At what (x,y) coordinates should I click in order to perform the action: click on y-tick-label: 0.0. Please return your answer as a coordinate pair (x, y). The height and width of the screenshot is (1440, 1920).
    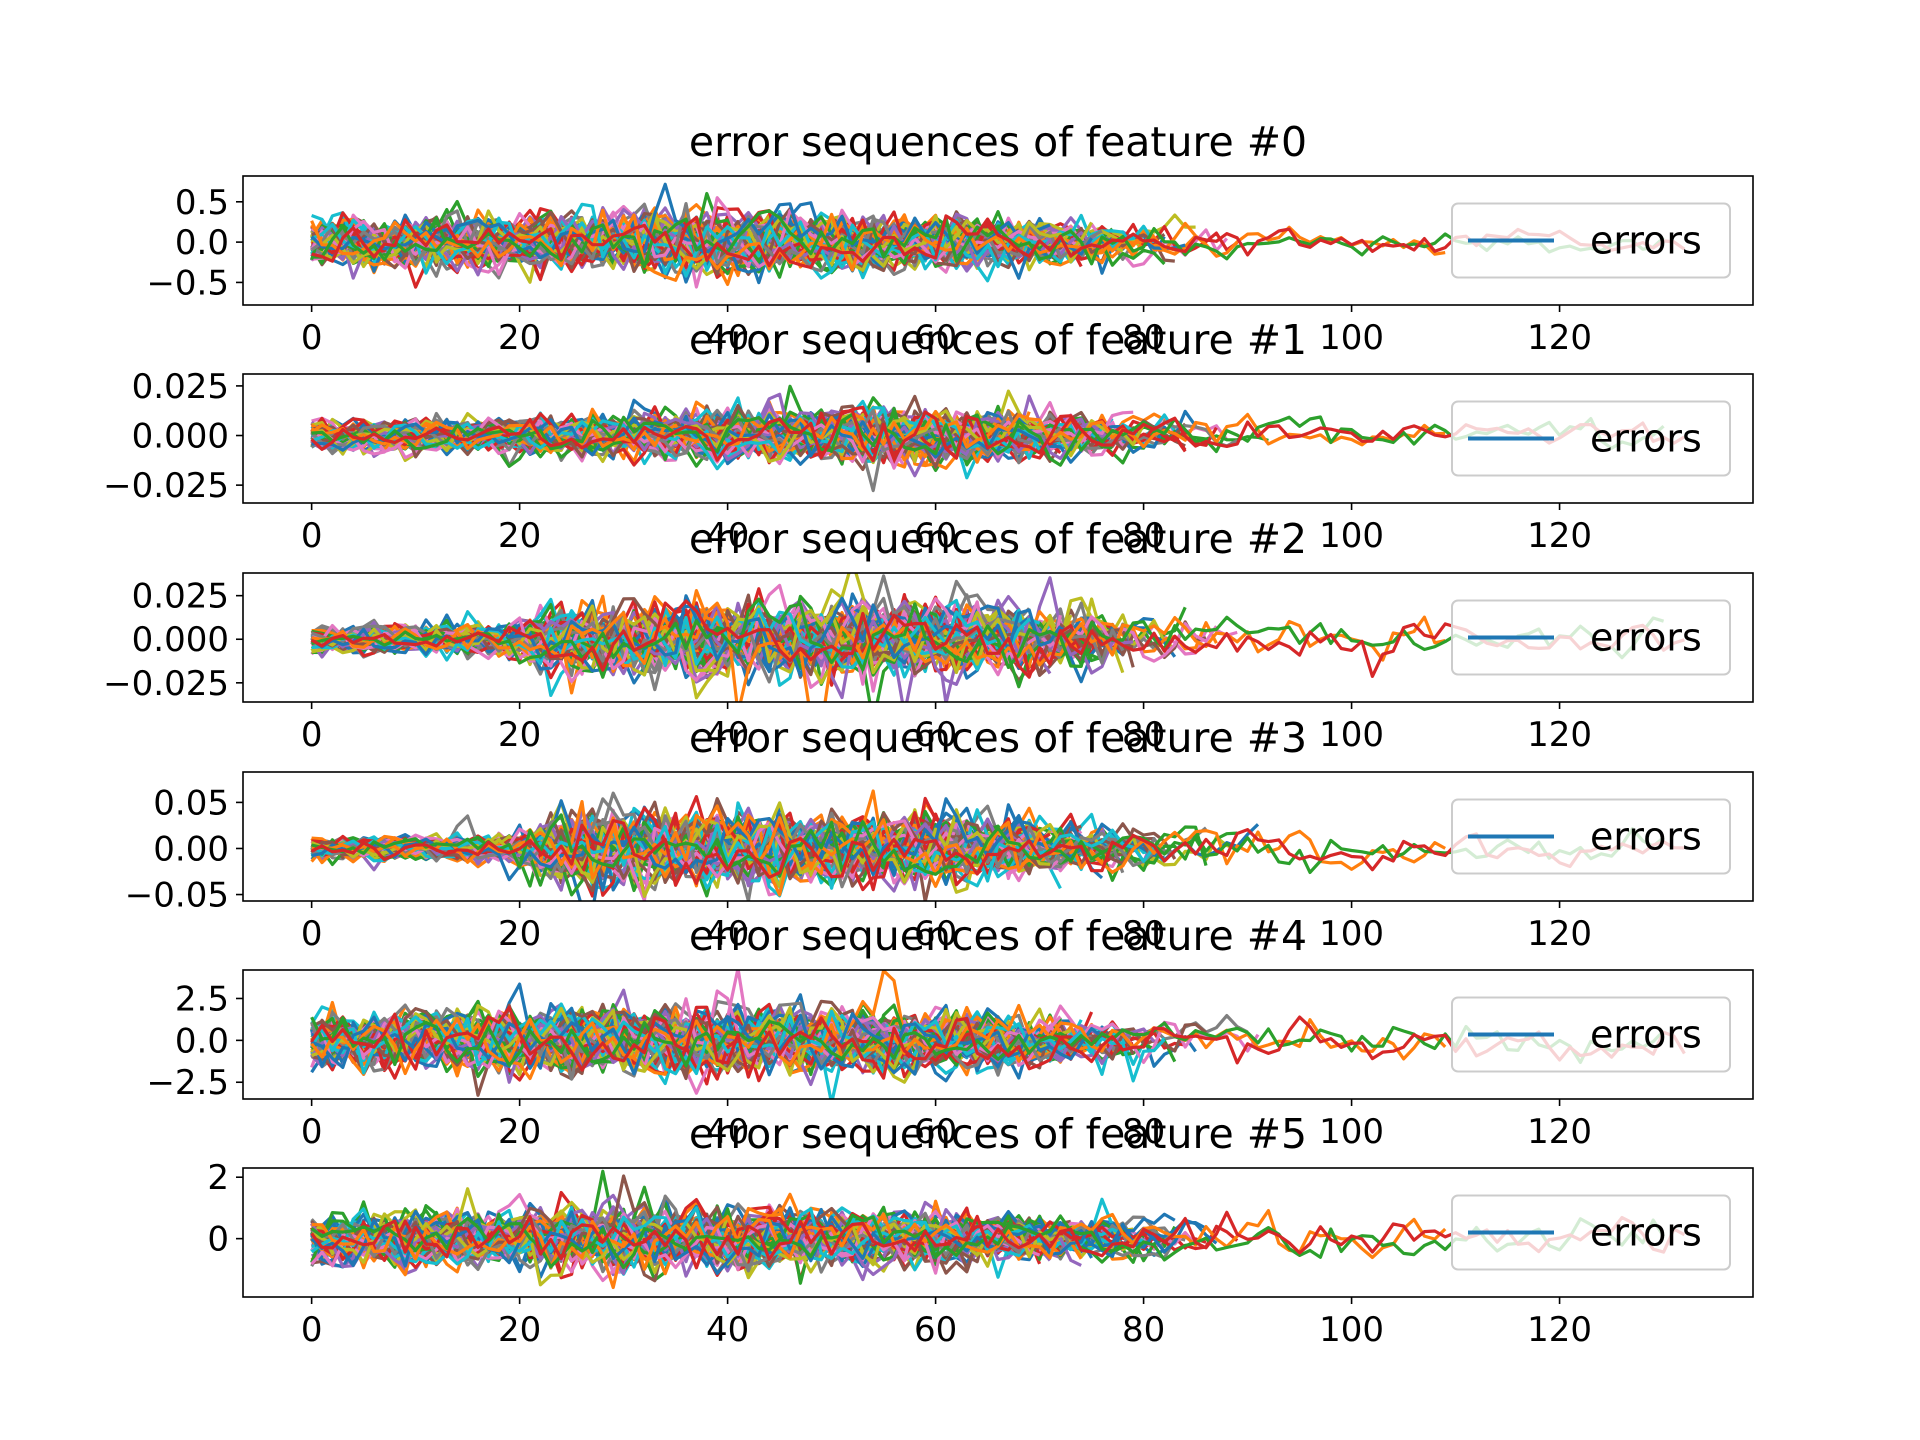
    Looking at the image, I should click on (202, 243).